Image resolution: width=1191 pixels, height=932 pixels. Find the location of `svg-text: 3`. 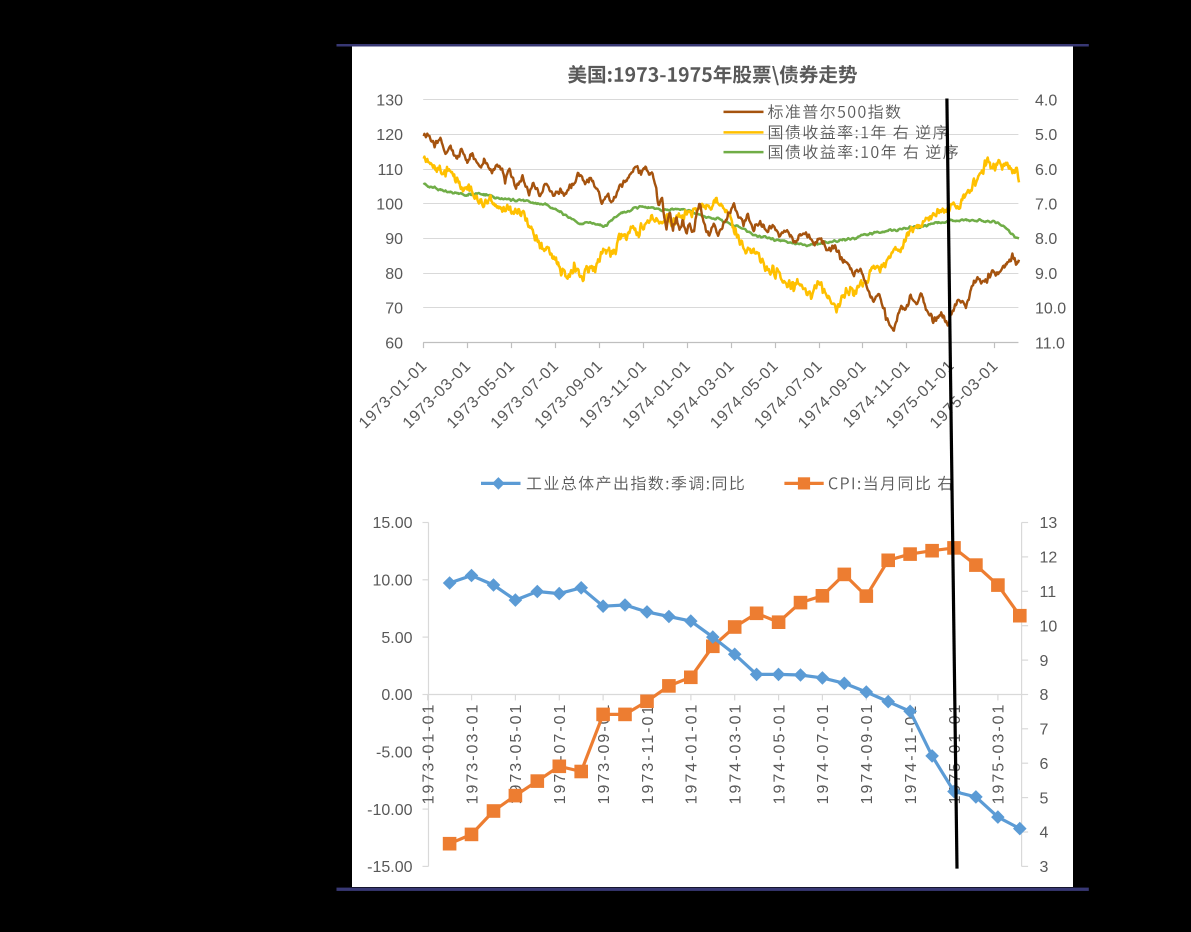

svg-text: 3 is located at coordinates (1044, 867).